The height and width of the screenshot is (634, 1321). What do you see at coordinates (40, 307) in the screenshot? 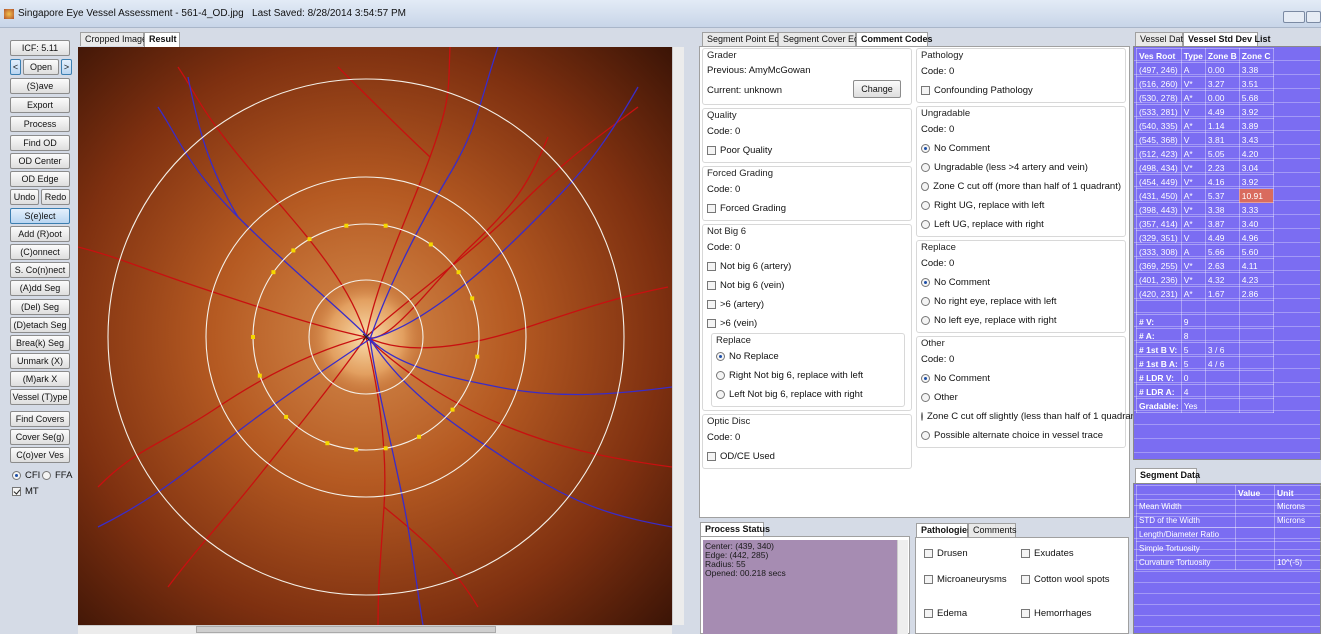
I see `toolbar-button: (Del) Seg` at bounding box center [40, 307].